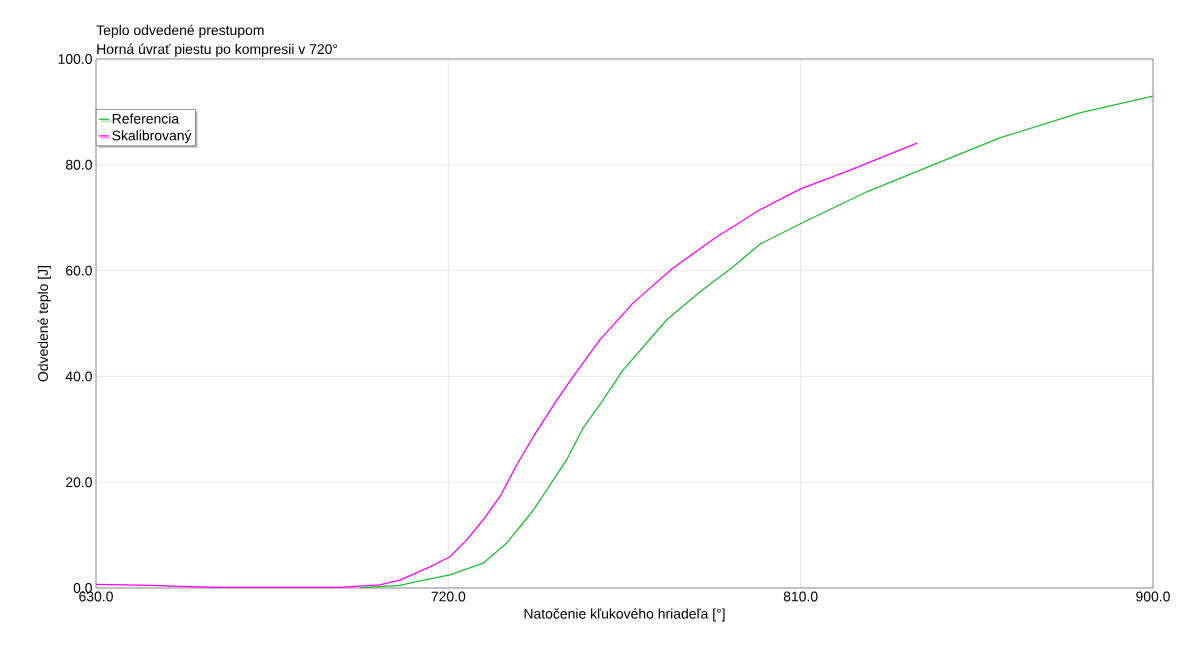  I want to click on y-axis-title: Odvedené teplo [J], so click(44, 323).